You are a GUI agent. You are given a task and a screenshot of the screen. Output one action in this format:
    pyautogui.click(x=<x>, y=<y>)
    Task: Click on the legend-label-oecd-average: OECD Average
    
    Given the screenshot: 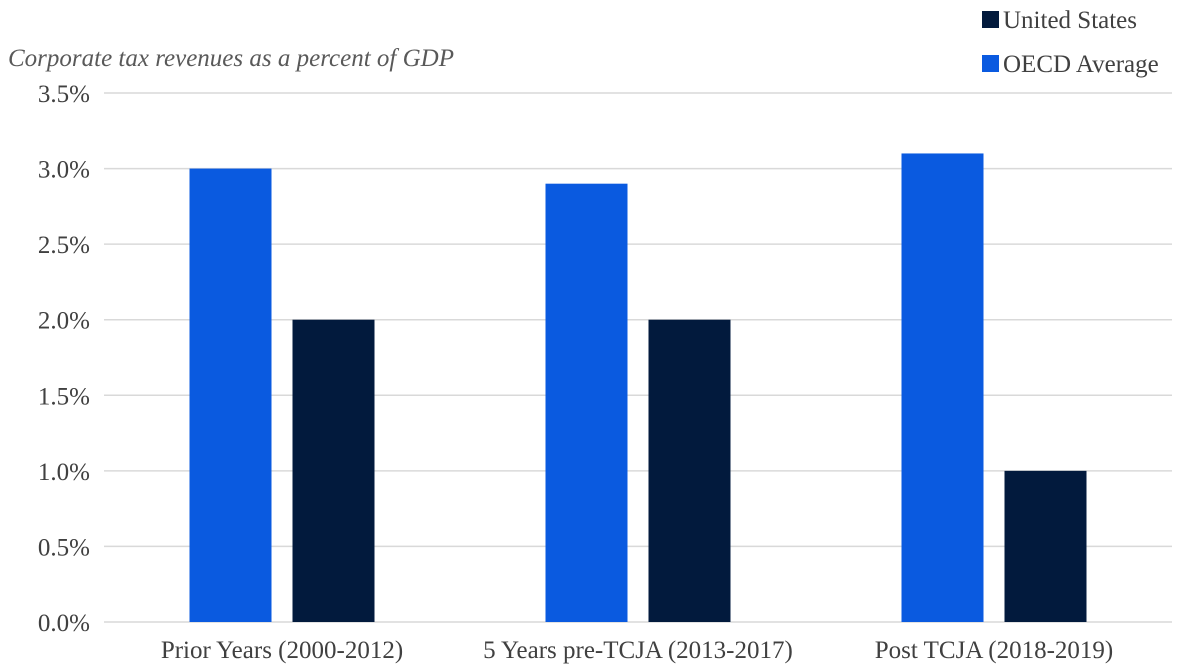 What is the action you would take?
    pyautogui.click(x=1081, y=64)
    